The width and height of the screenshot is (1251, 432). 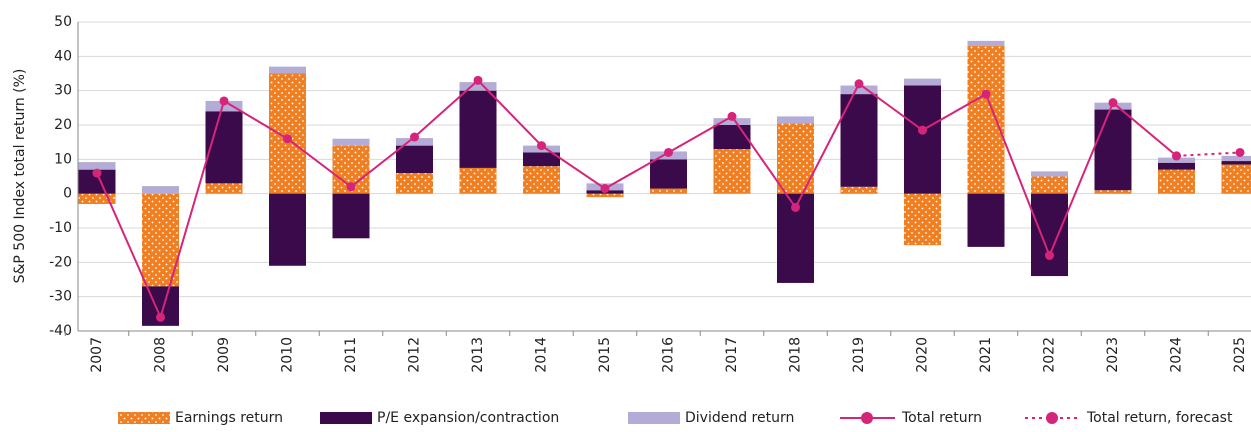 What do you see at coordinates (63, 125) in the screenshot?
I see `y-tick-label: 20` at bounding box center [63, 125].